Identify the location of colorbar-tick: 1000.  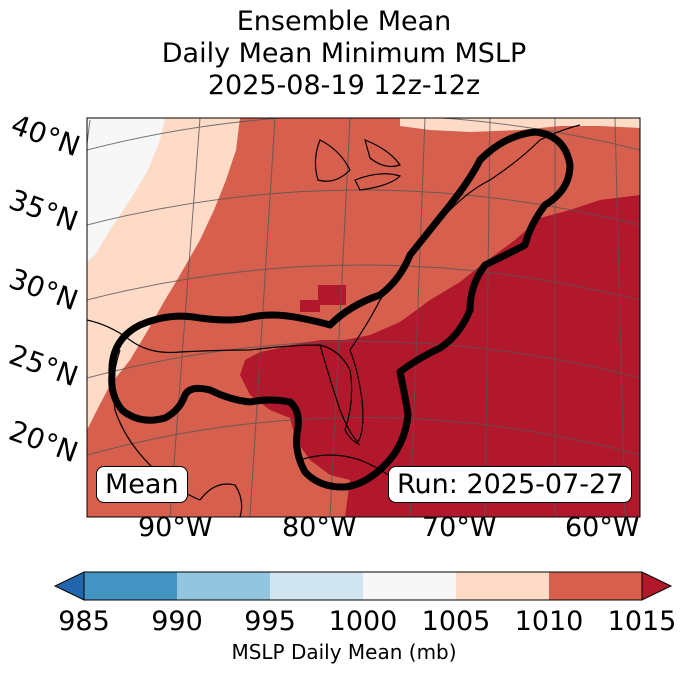
(363, 621).